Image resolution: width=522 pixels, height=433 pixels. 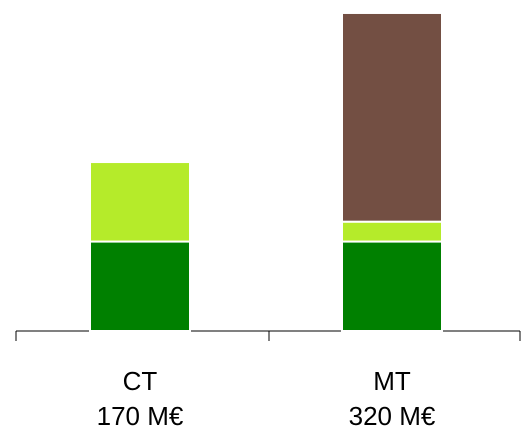 What do you see at coordinates (140, 416) in the screenshot?
I see `total-label: 170 M€` at bounding box center [140, 416].